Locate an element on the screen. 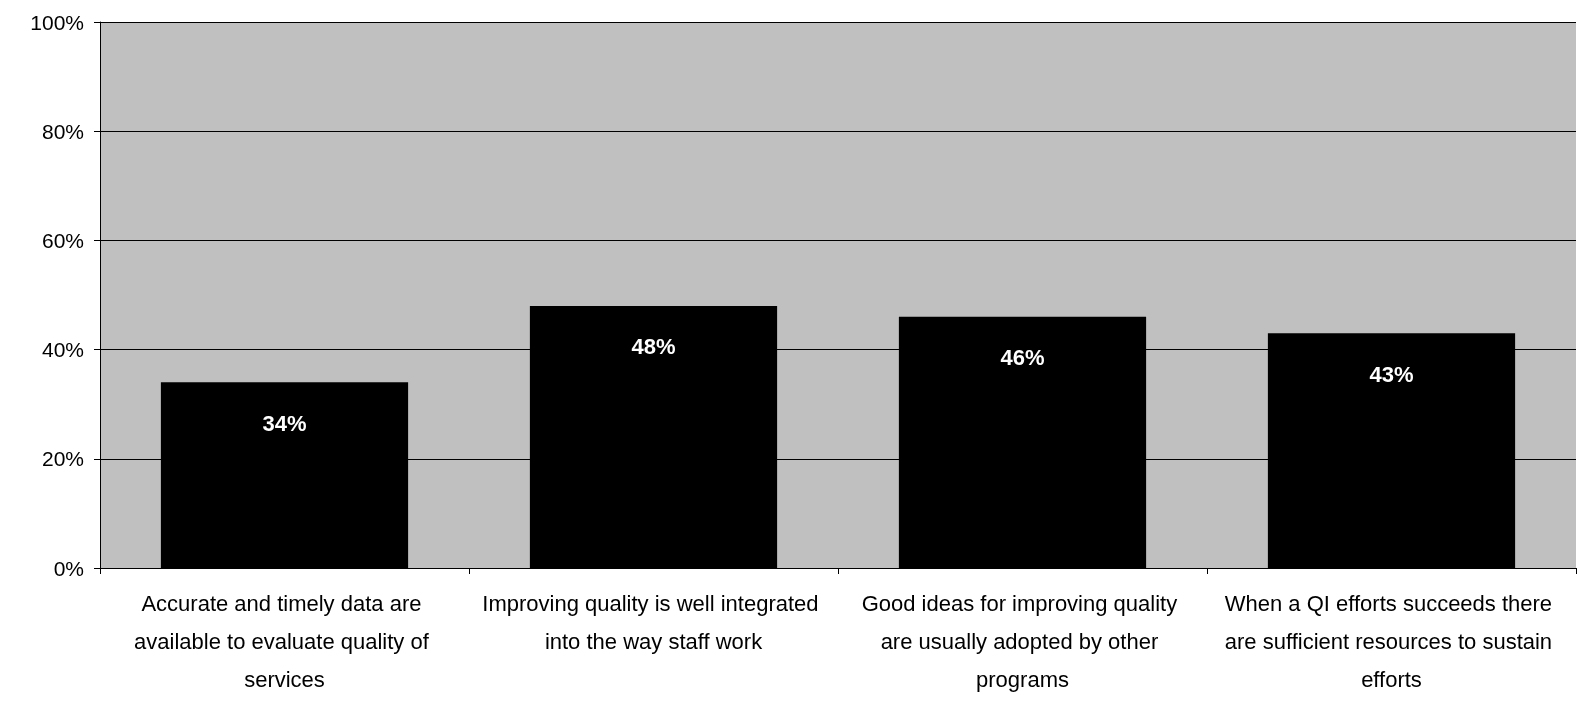 The width and height of the screenshot is (1577, 704). y-tick-label: 80% is located at coordinates (62, 131).